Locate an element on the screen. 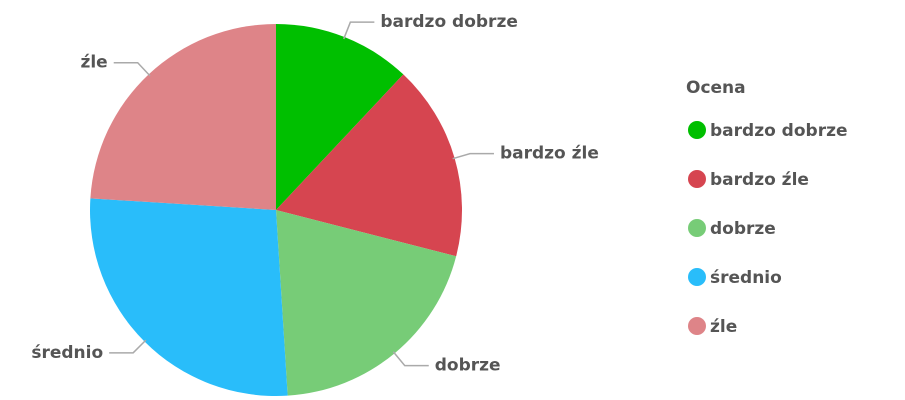  slice-label: źle is located at coordinates (93, 63).